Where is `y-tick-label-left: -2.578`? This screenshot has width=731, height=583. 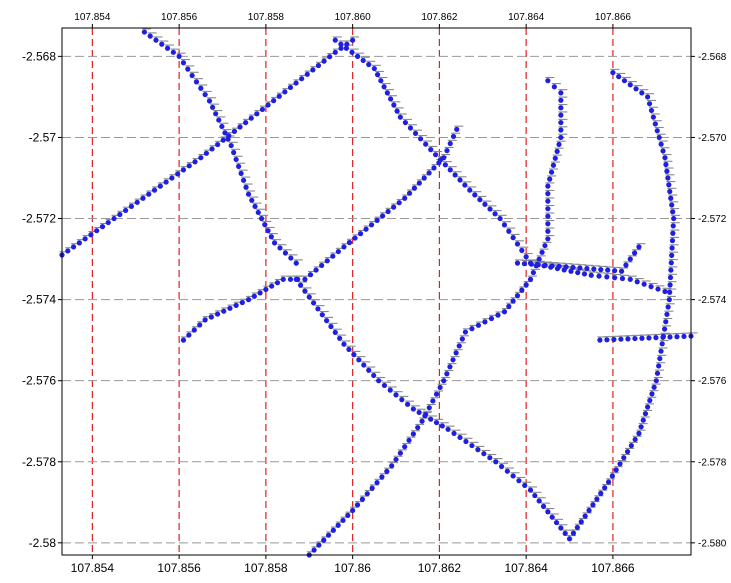
y-tick-label-left: -2.578 is located at coordinates (39, 462).